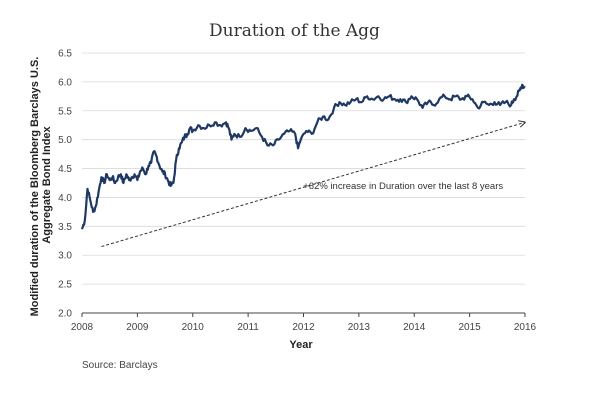  What do you see at coordinates (470, 327) in the screenshot?
I see `x-tick-label: 2015` at bounding box center [470, 327].